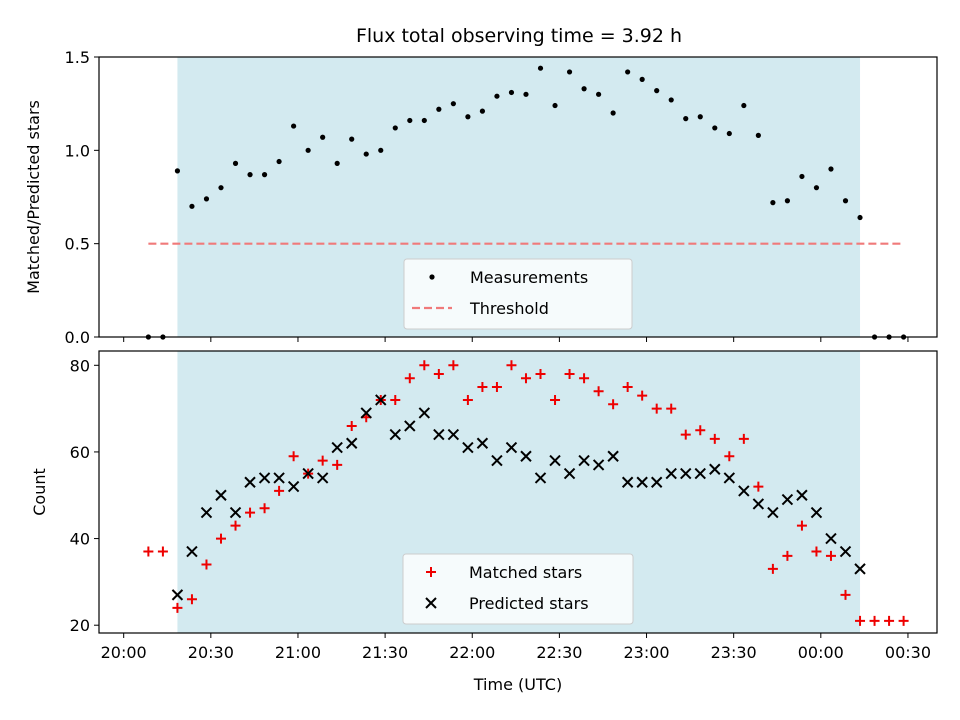 This screenshot has height=720, width=960. Describe the element at coordinates (77, 57) in the screenshot. I see `y-tick-label: 1.5` at that location.